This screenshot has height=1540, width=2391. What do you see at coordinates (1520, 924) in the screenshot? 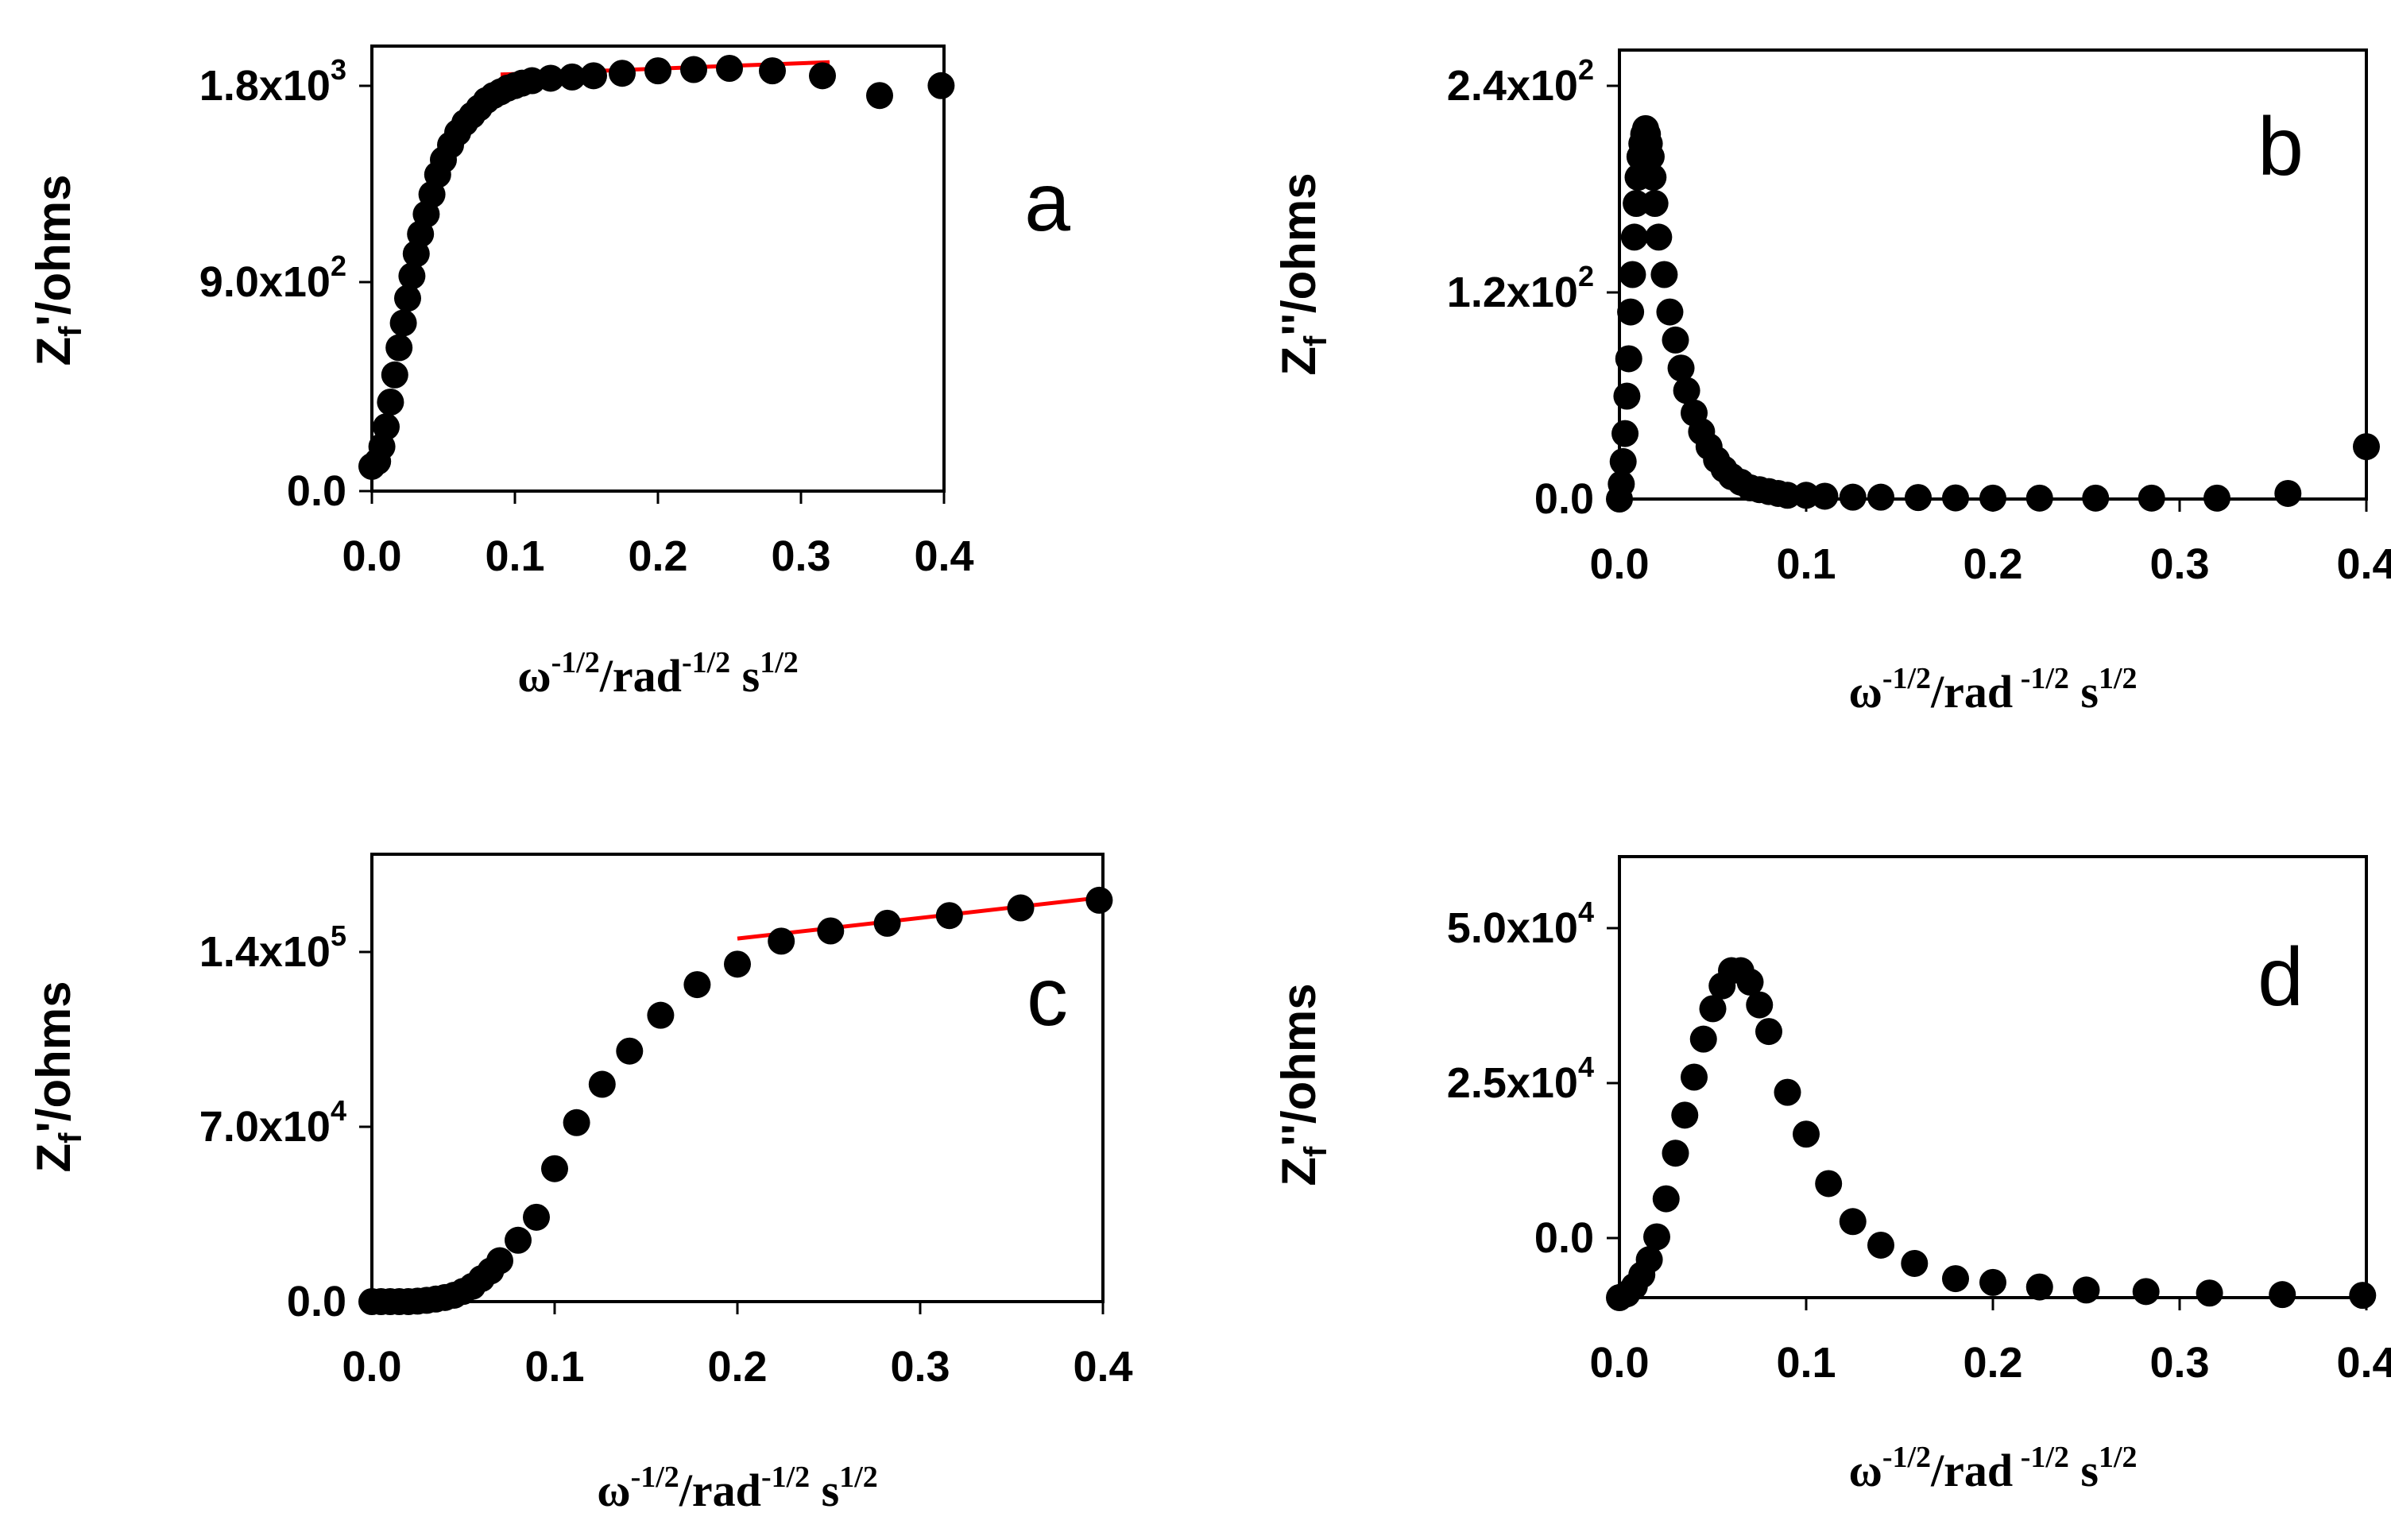
I see `y-tick-label: 5.0x10⁴` at bounding box center [1520, 924].